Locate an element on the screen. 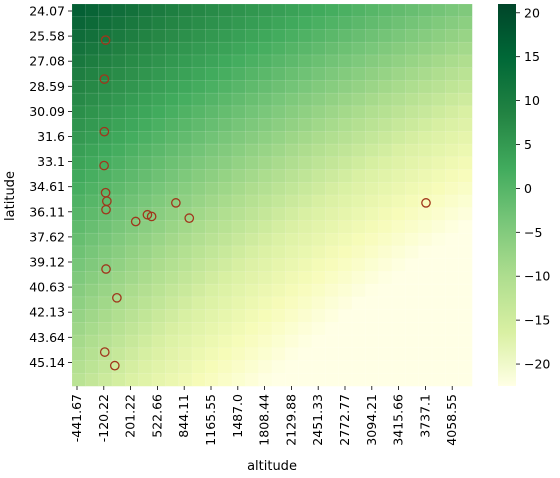 This screenshot has height=478, width=560. colorbar-tick-label: 20 is located at coordinates (532, 12).